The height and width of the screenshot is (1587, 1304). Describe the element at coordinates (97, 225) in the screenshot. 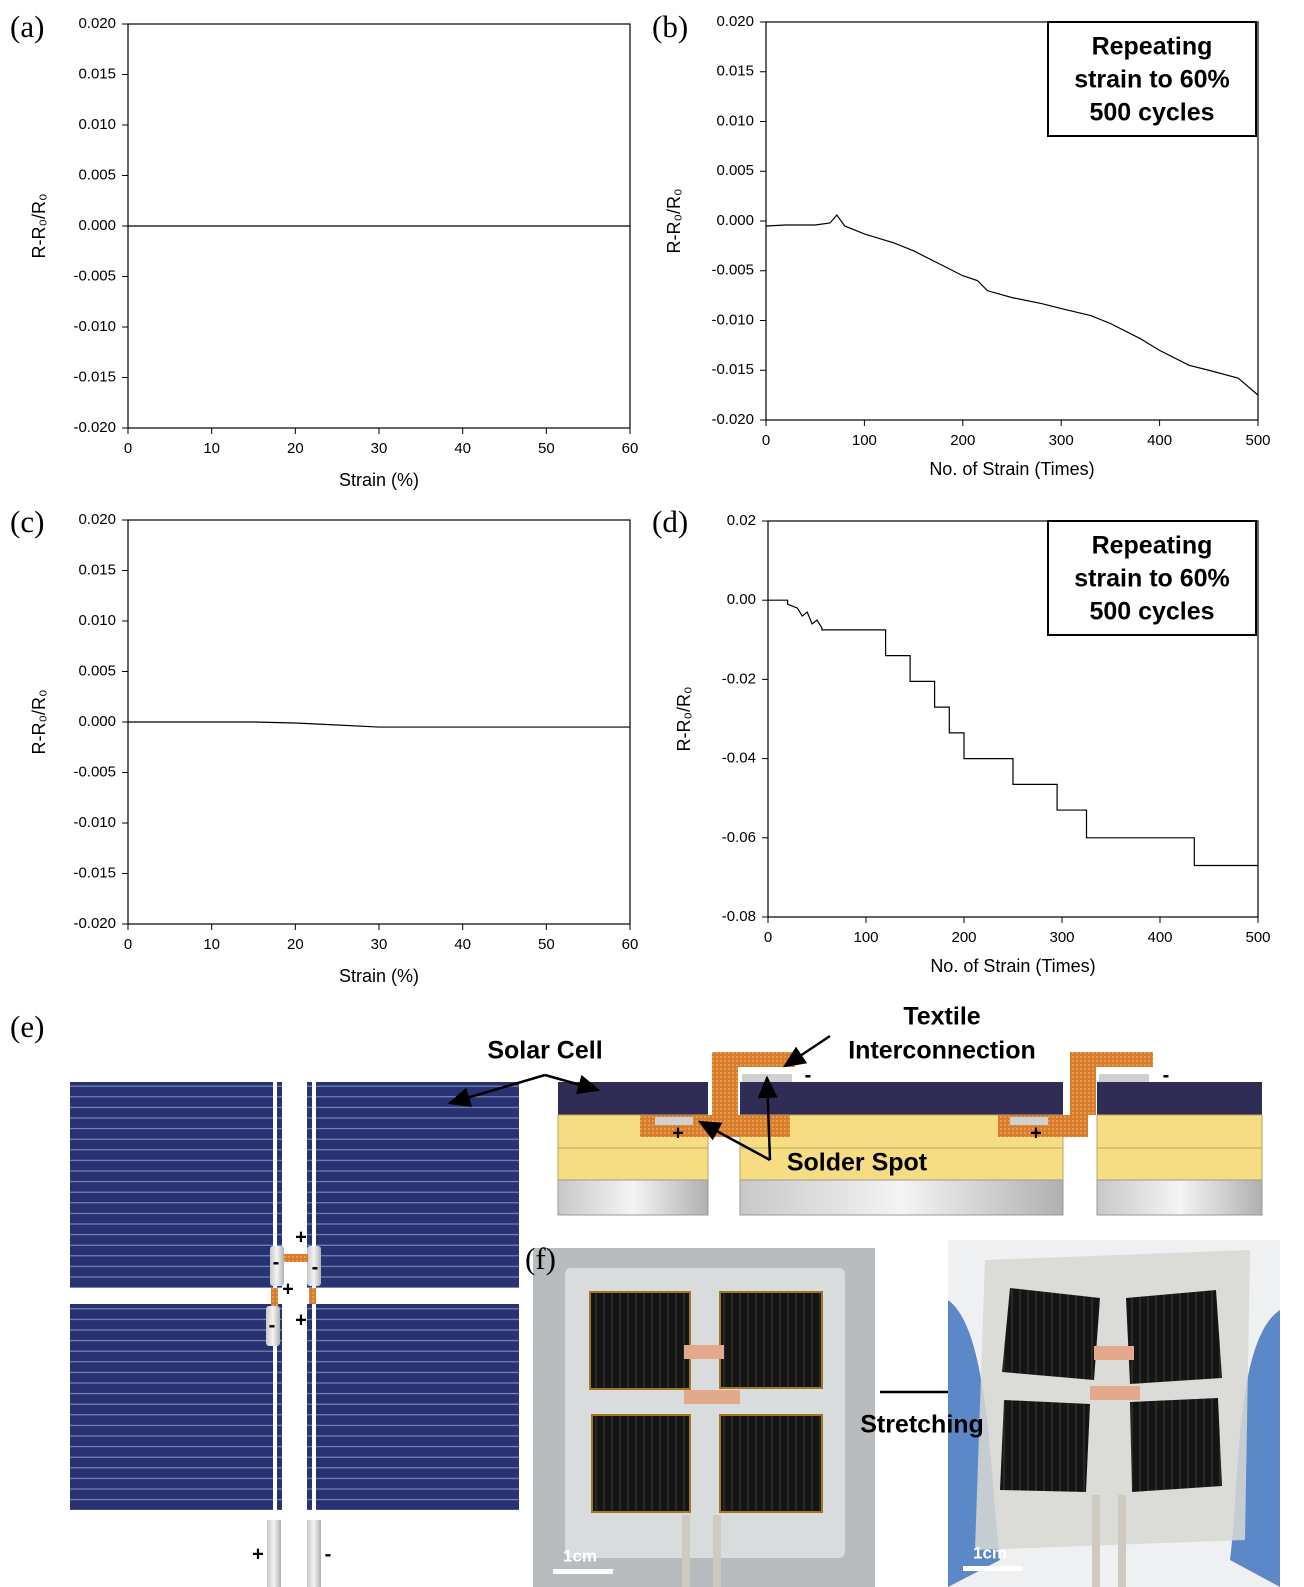

I see `y-tick-label: 0.000` at that location.